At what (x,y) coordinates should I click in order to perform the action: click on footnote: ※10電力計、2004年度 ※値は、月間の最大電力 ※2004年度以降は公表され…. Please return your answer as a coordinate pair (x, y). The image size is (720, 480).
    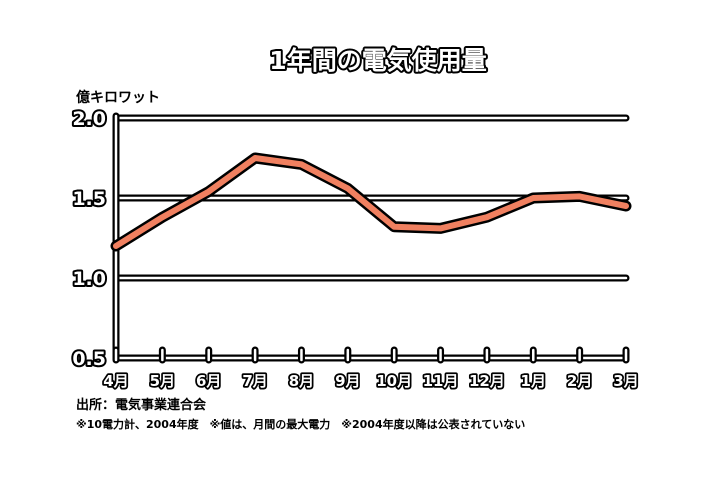
    Looking at the image, I should click on (301, 424).